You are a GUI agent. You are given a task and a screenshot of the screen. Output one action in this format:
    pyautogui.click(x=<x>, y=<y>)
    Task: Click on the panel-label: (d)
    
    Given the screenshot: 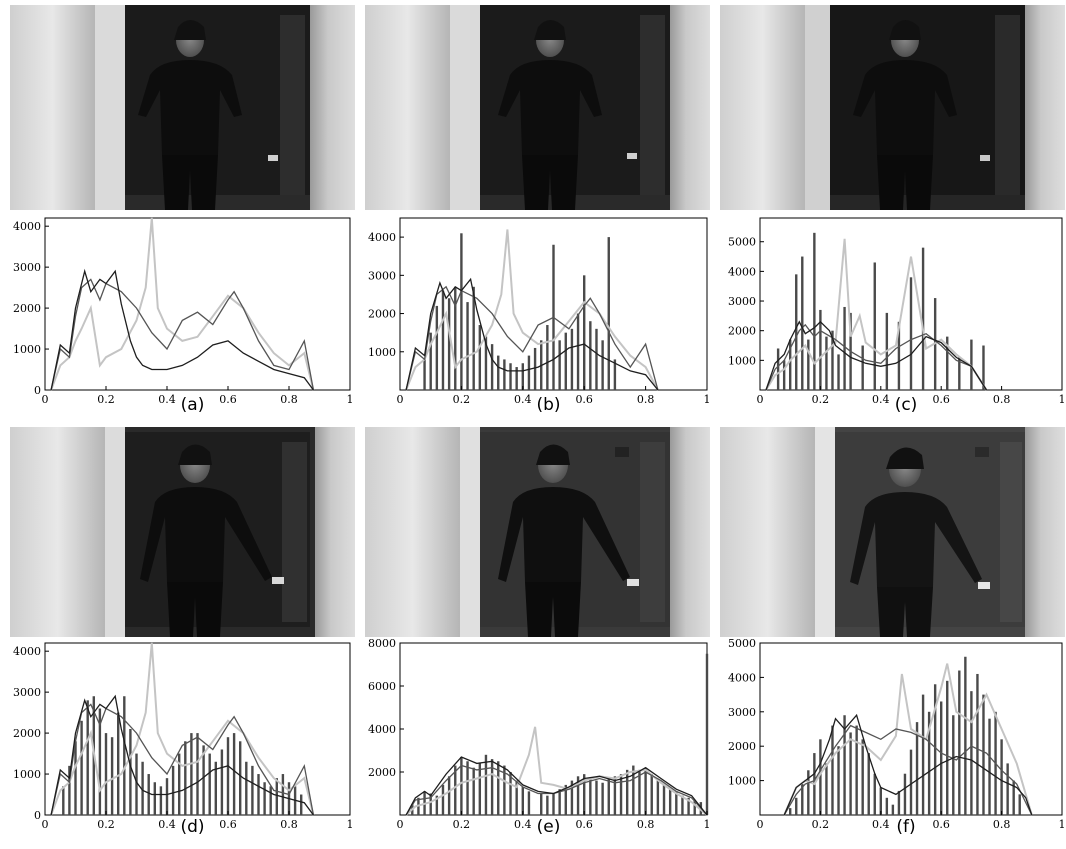 What is the action you would take?
    pyautogui.click(x=192, y=827)
    